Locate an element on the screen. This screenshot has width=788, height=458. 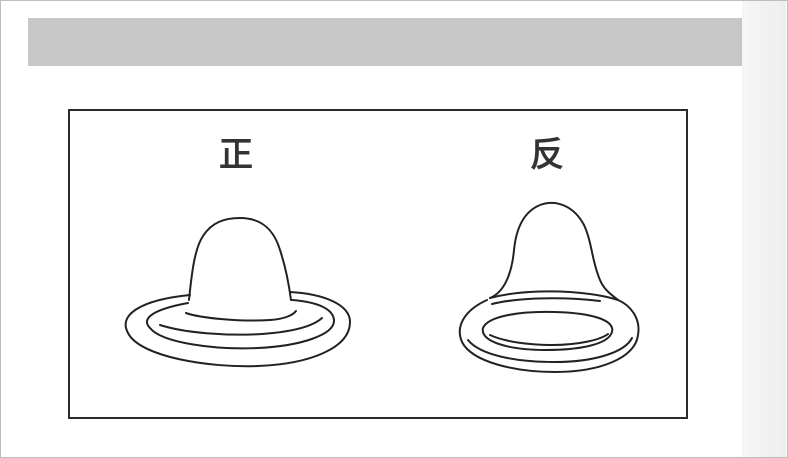
condom-back-illustration is located at coordinates (549, 287).